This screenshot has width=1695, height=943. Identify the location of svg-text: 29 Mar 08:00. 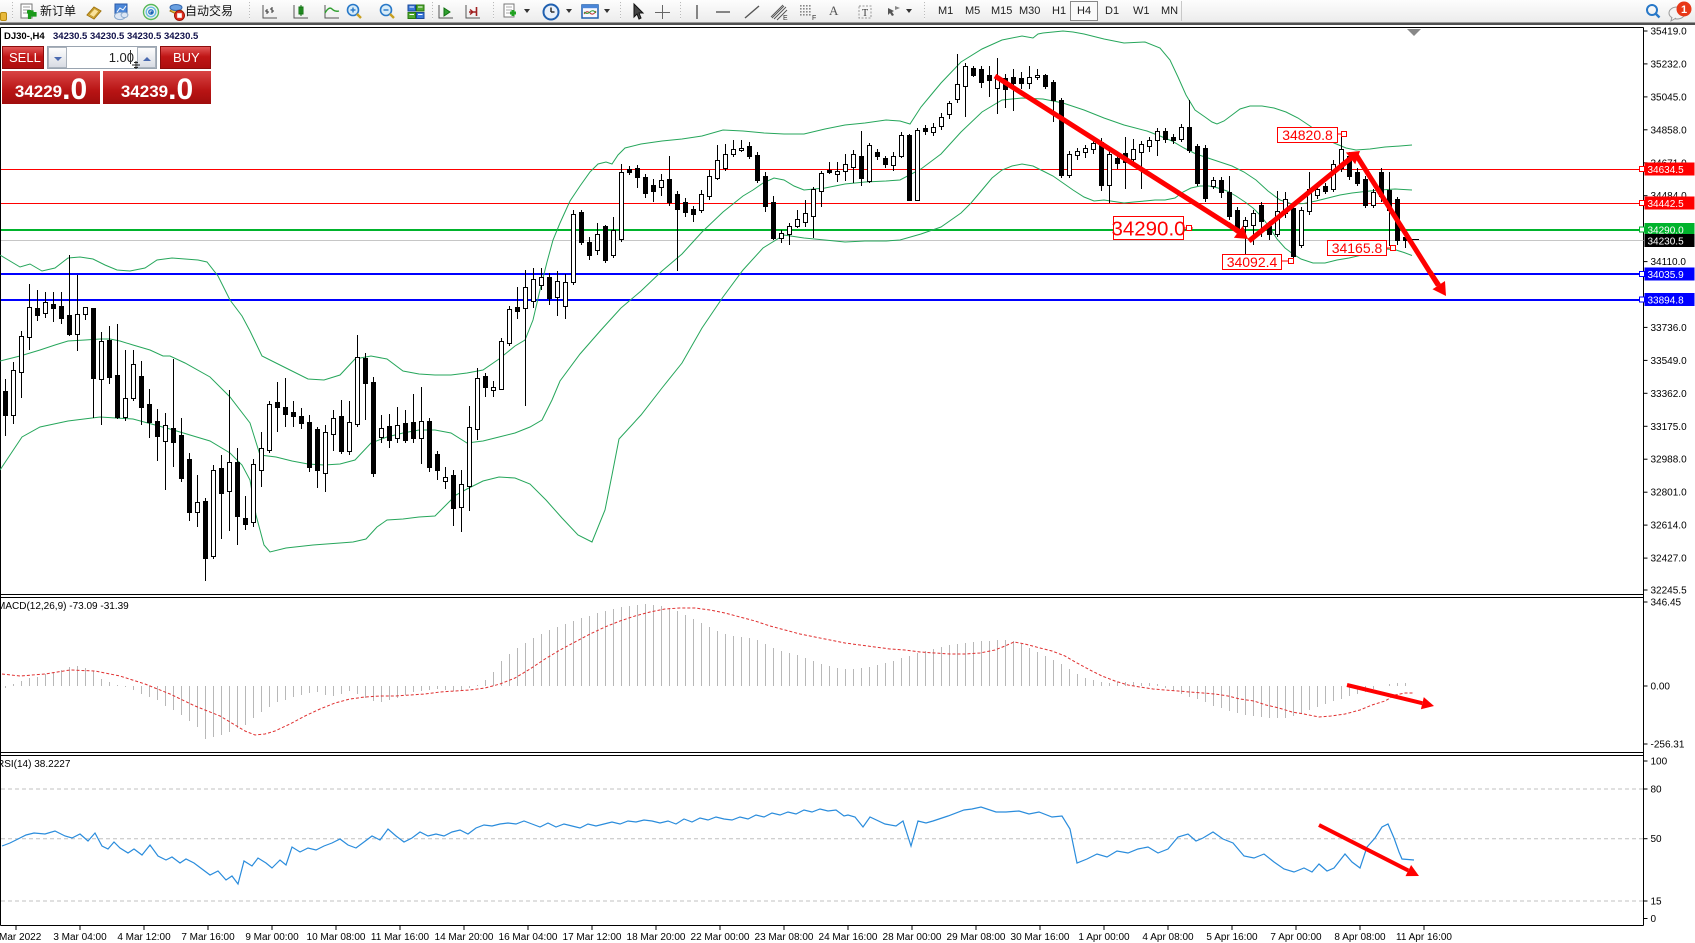
(976, 937).